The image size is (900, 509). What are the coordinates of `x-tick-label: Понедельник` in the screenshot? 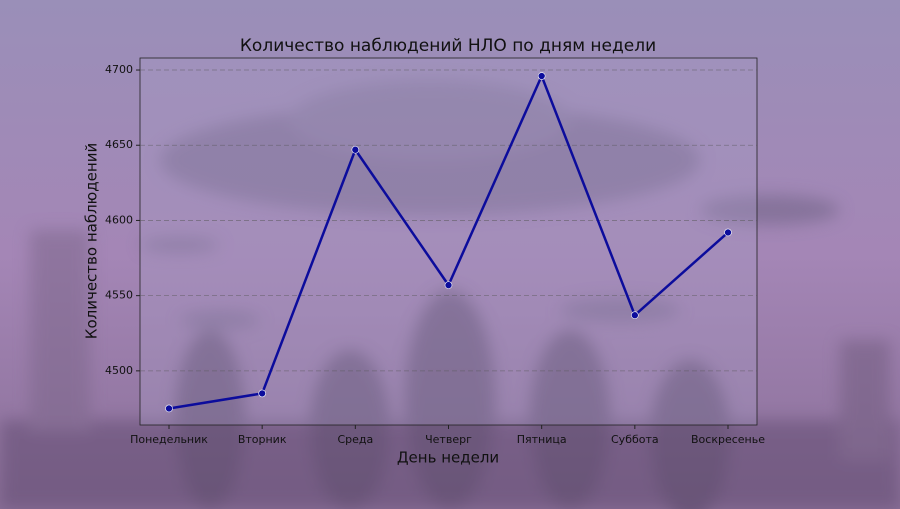 It's located at (169, 439).